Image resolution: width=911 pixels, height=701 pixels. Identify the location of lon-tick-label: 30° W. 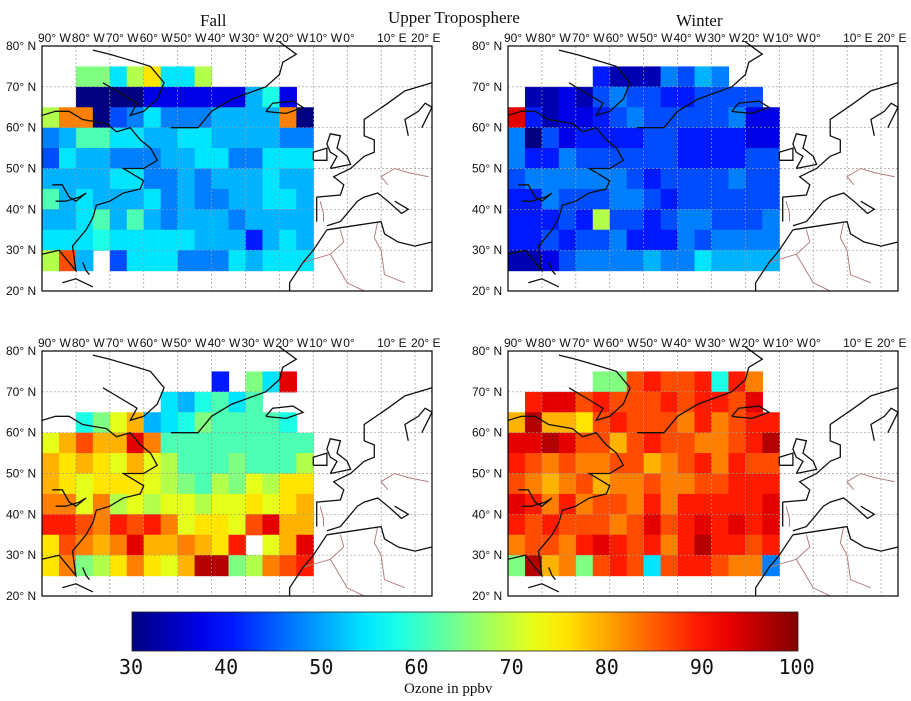
(257, 38).